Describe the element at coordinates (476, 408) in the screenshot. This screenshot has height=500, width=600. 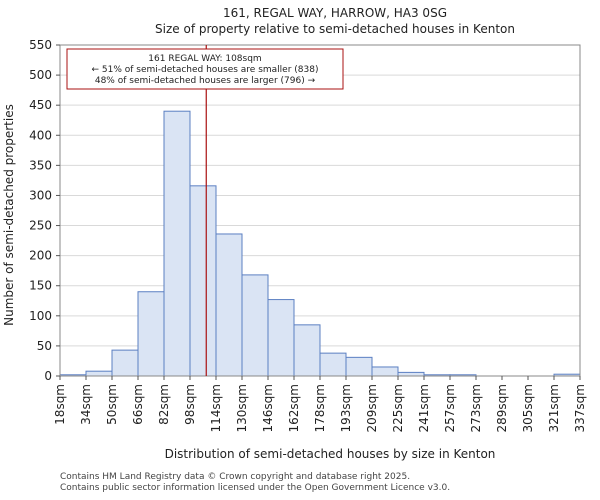
I see `x-tick-label: 273sqm` at that location.